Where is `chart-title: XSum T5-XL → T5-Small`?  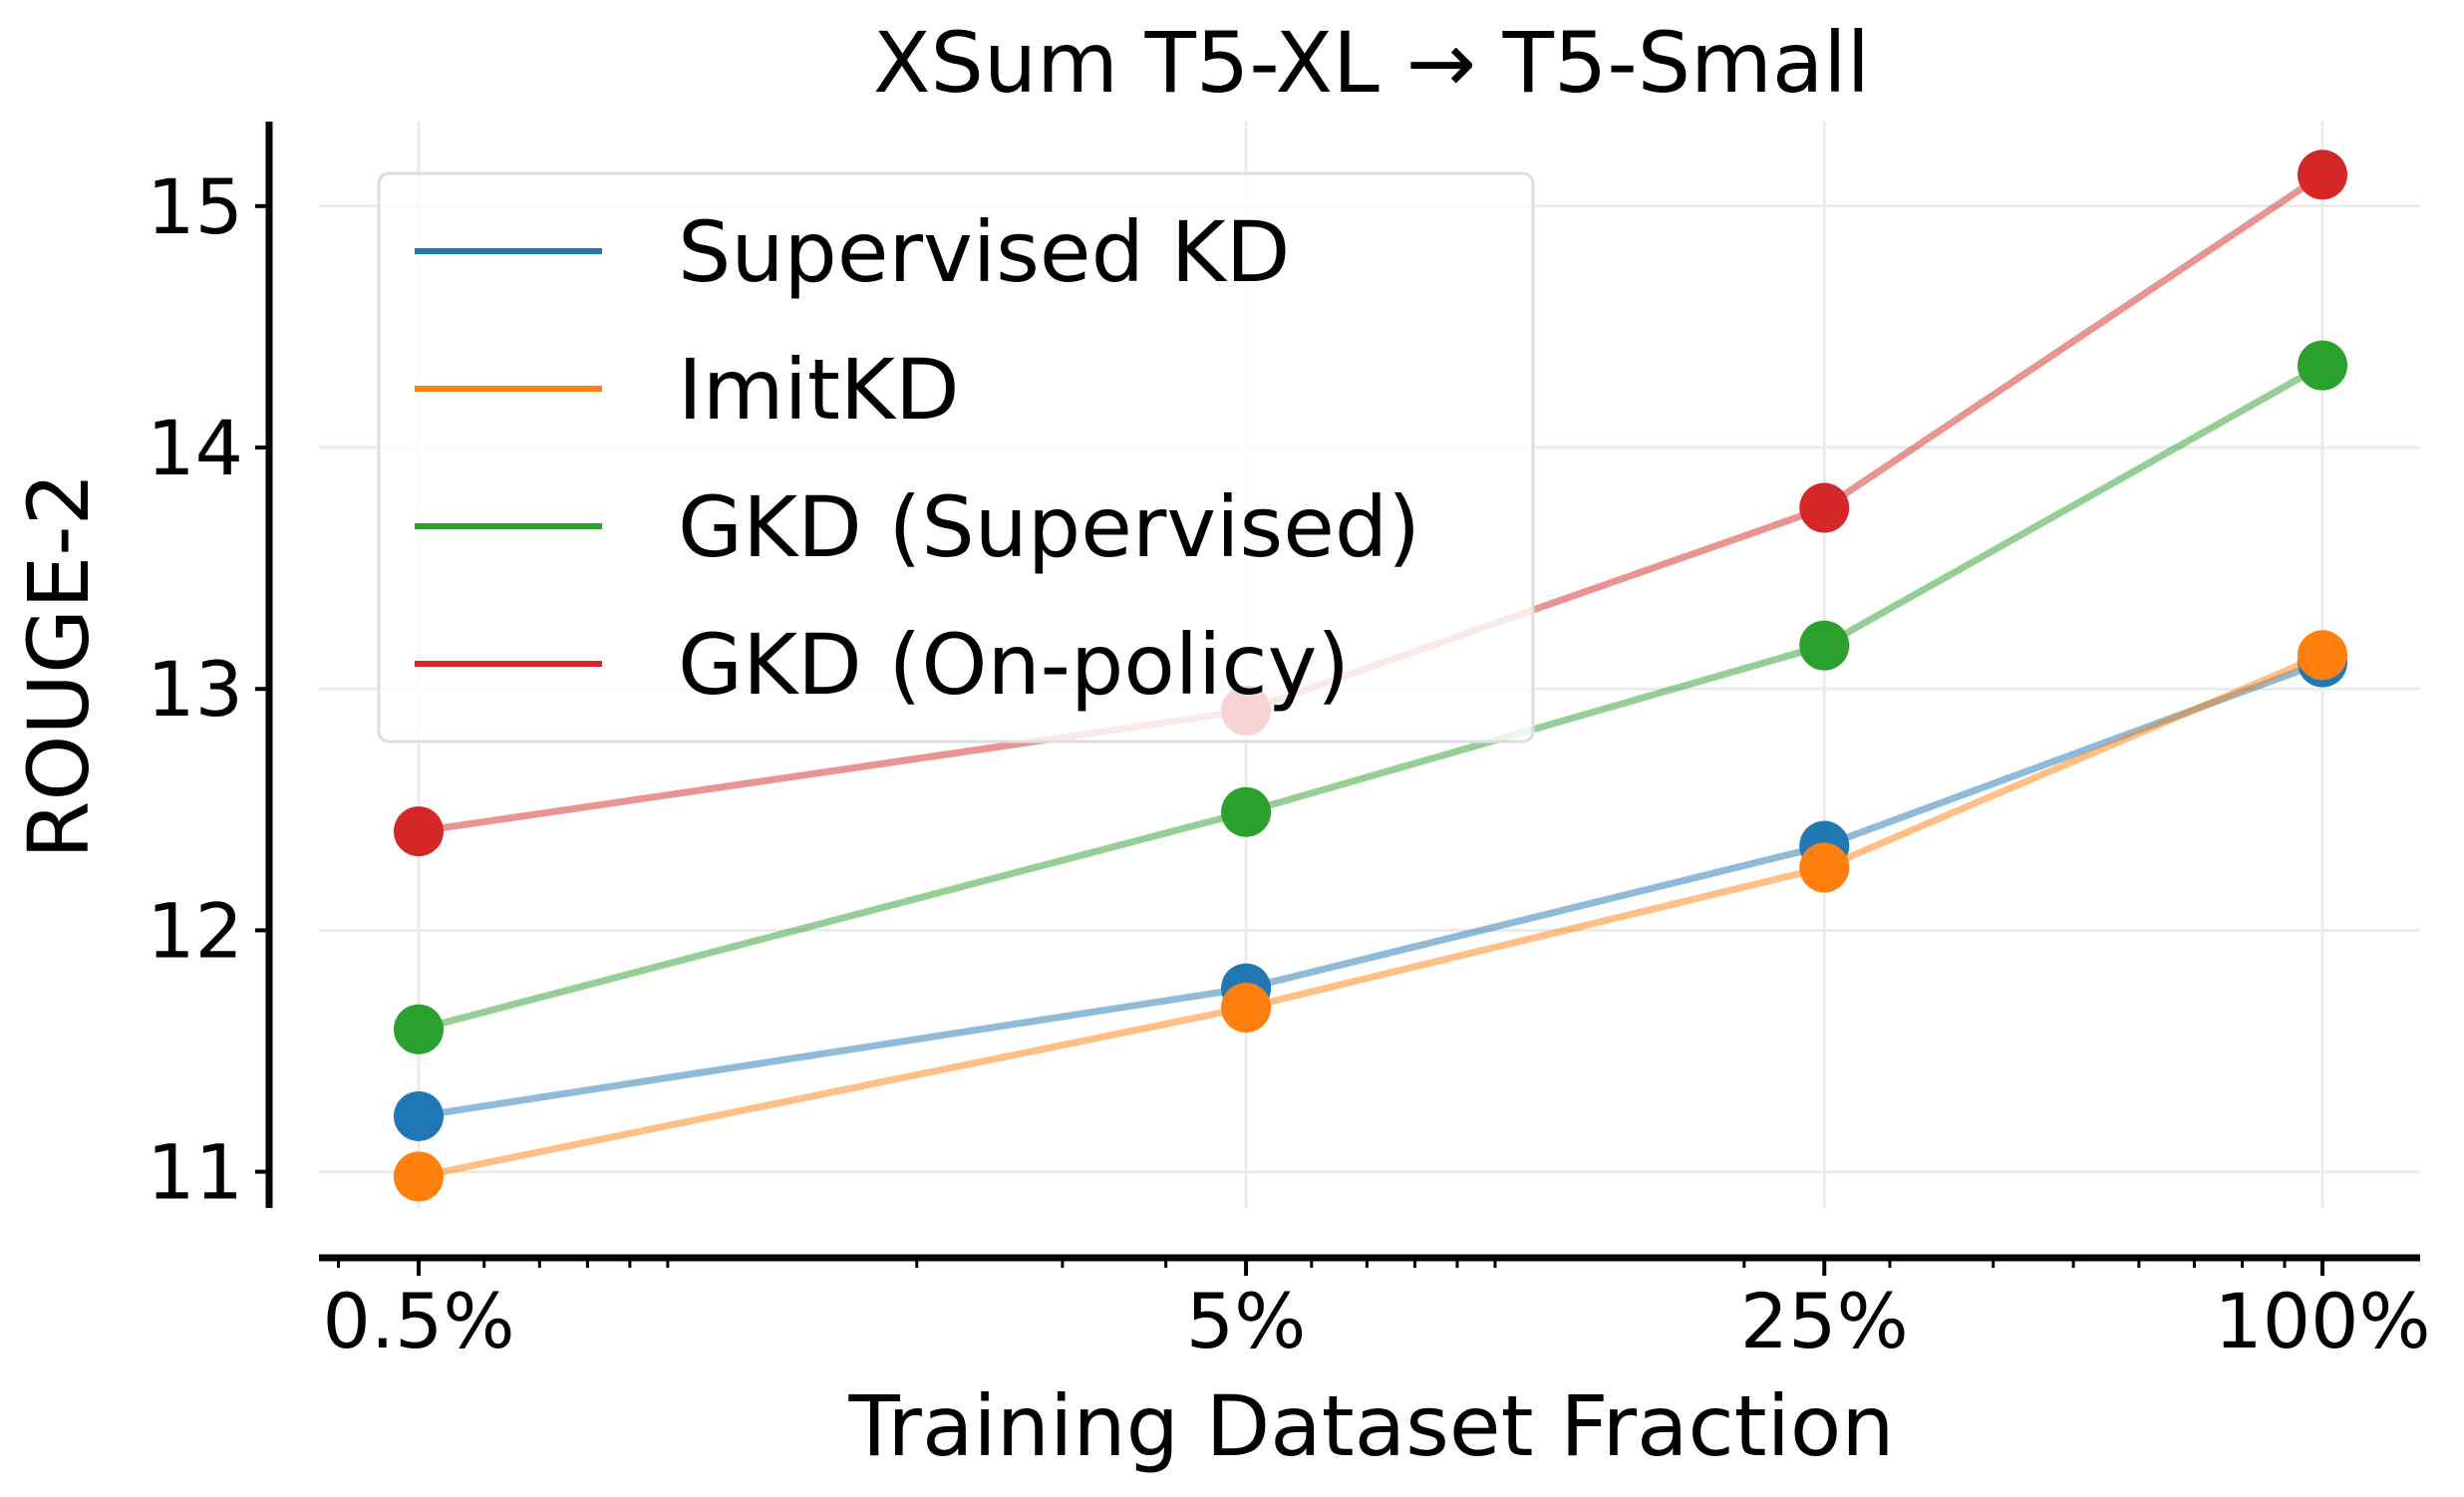
chart-title: XSum T5-XL → T5-Small is located at coordinates (1371, 63).